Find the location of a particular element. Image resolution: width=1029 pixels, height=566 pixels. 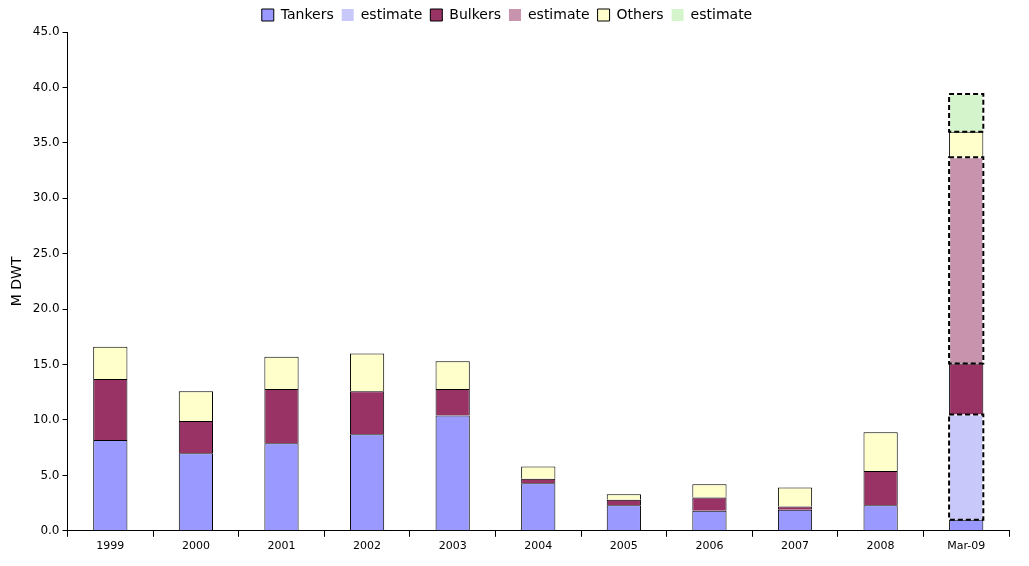

x-tick-label: 2005 is located at coordinates (623, 546).